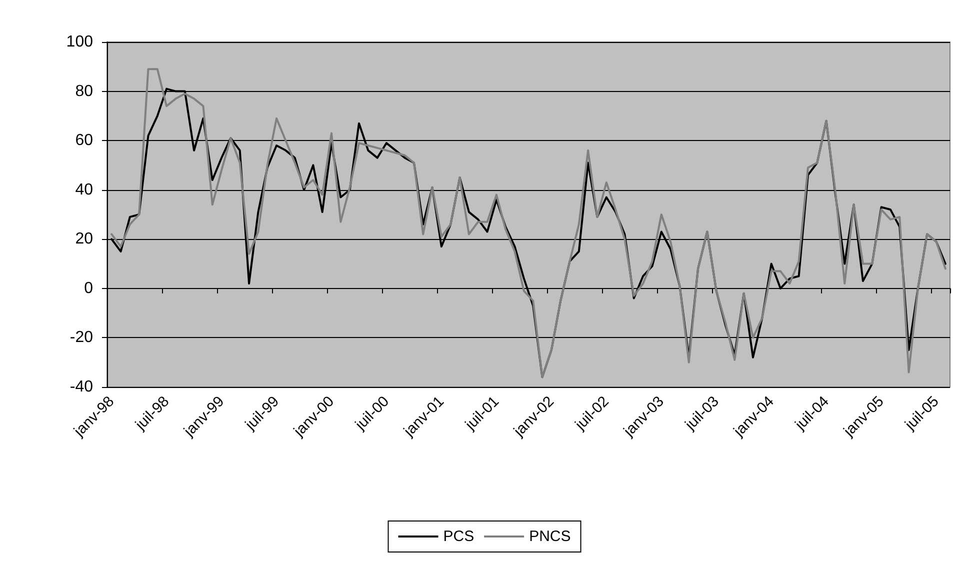 This screenshot has width=969, height=562. Describe the element at coordinates (84, 189) in the screenshot. I see `y-tick-label: 40` at that location.